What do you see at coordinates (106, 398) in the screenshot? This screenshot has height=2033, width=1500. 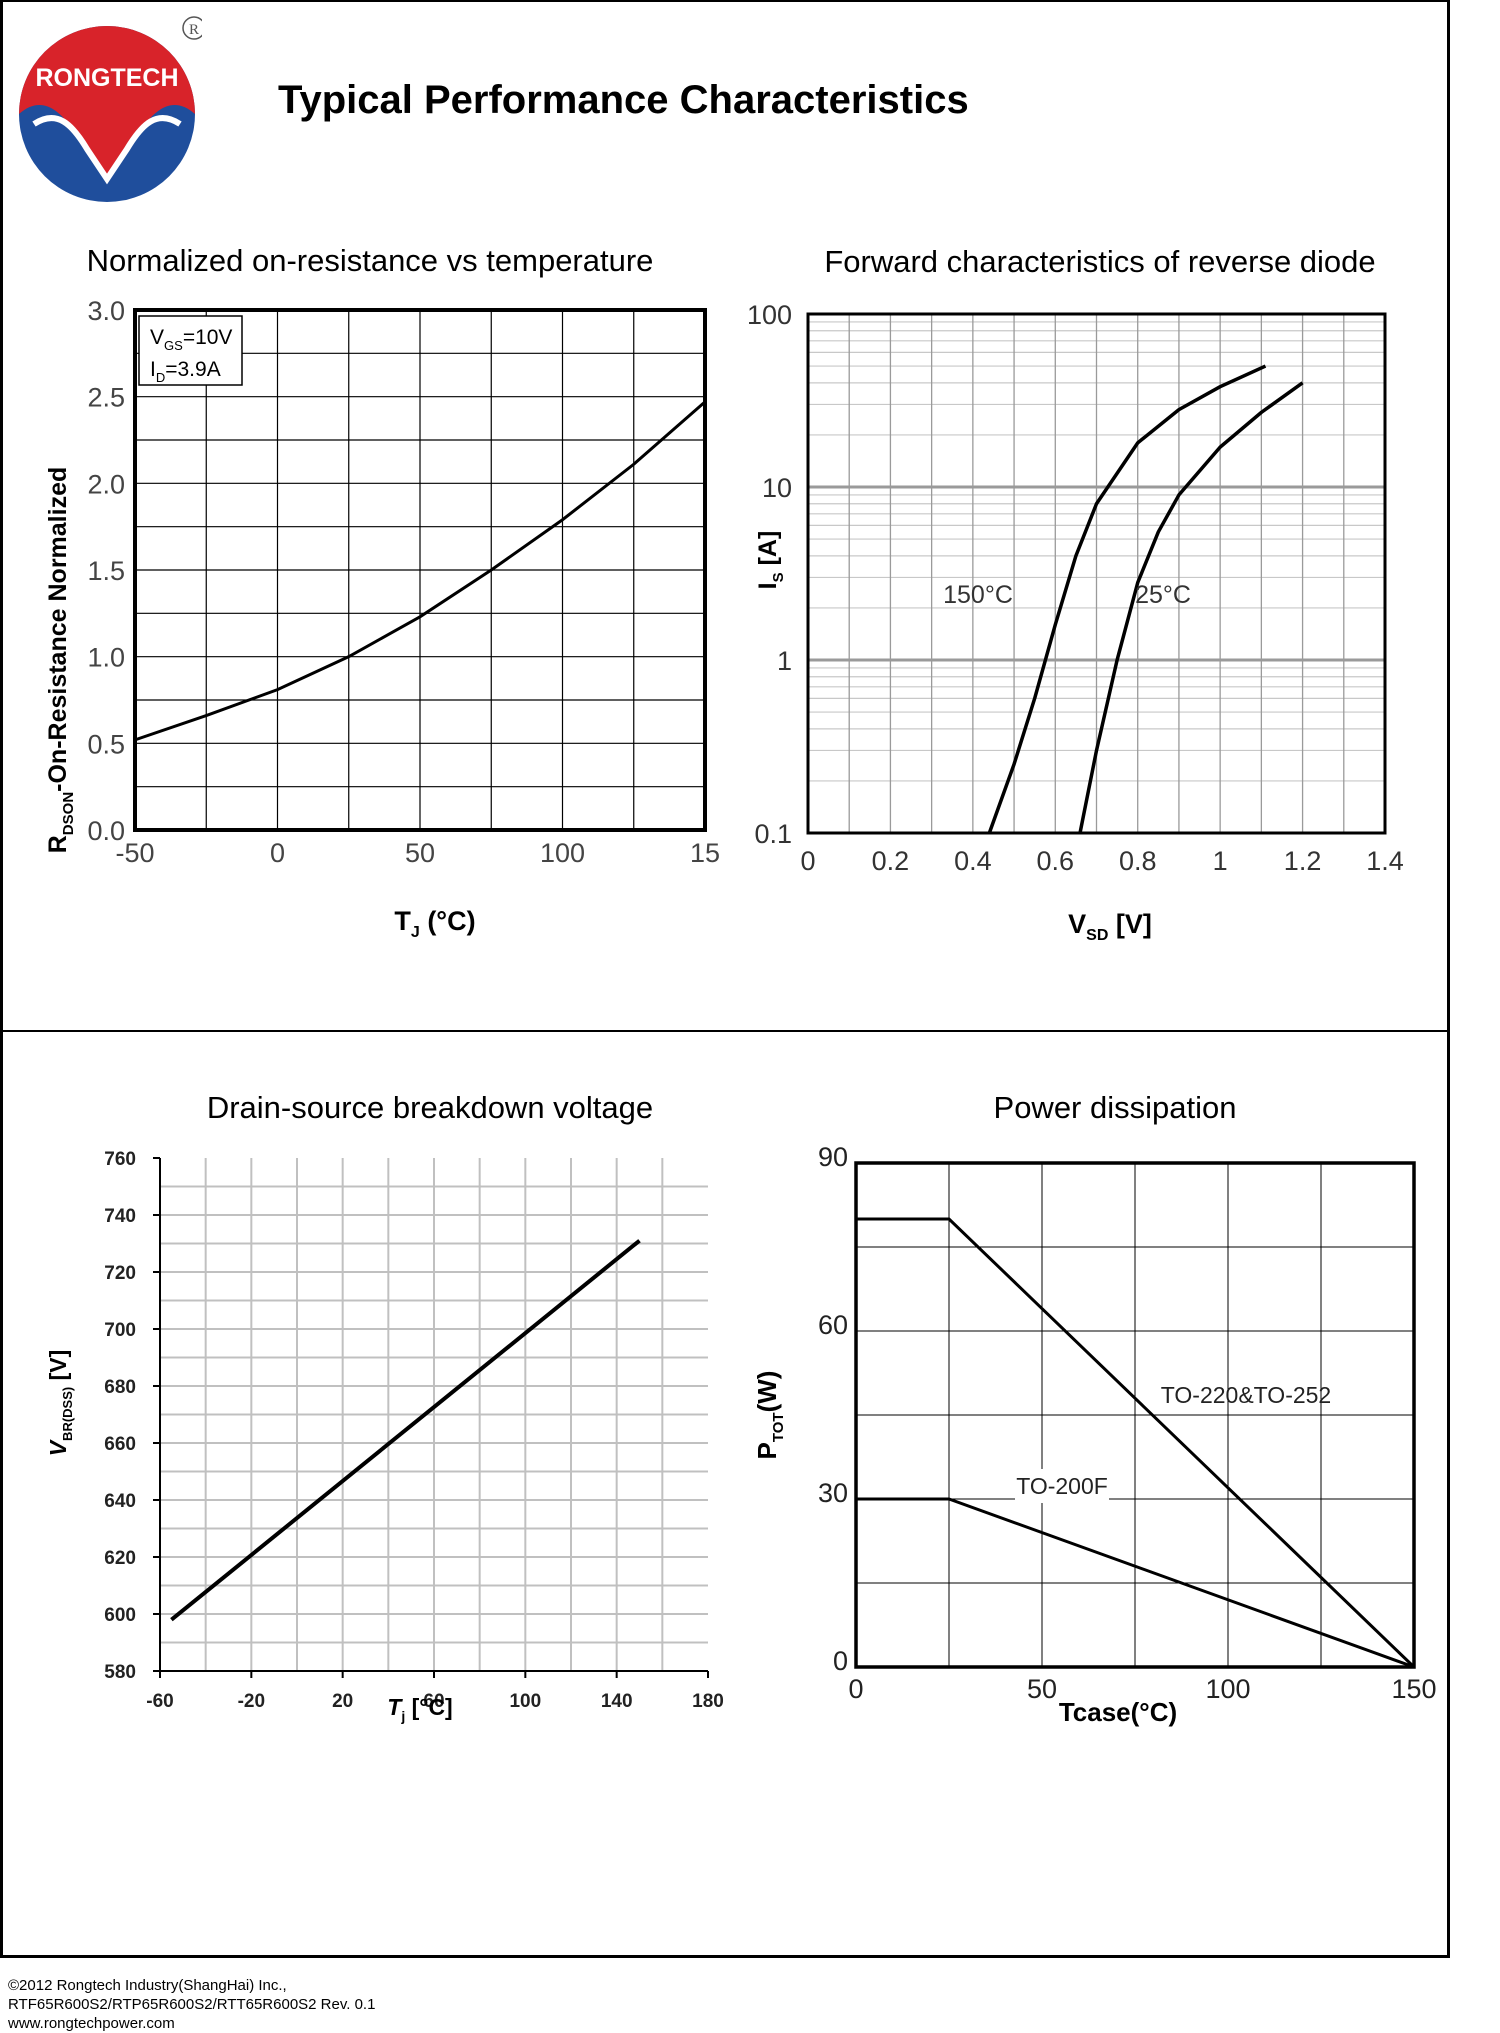 I see `rdson-y-tick: 2.5` at bounding box center [106, 398].